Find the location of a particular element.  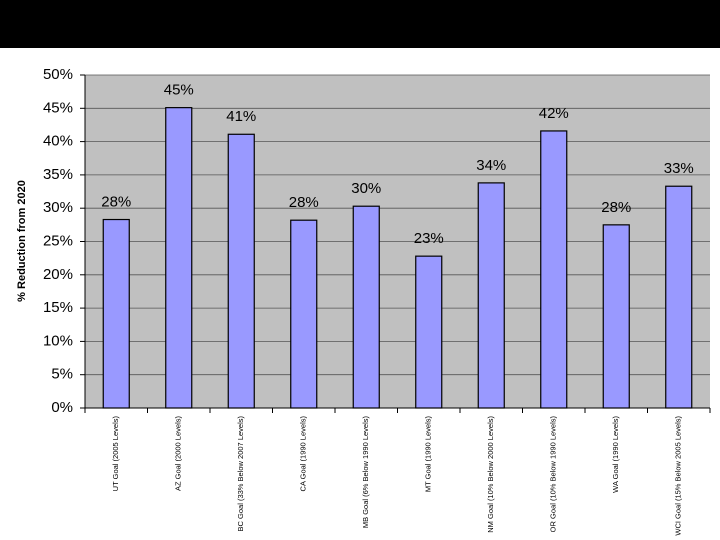

x-tick-label: WCI Goal (15% Below 2005 Levels) is located at coordinates (678, 476).